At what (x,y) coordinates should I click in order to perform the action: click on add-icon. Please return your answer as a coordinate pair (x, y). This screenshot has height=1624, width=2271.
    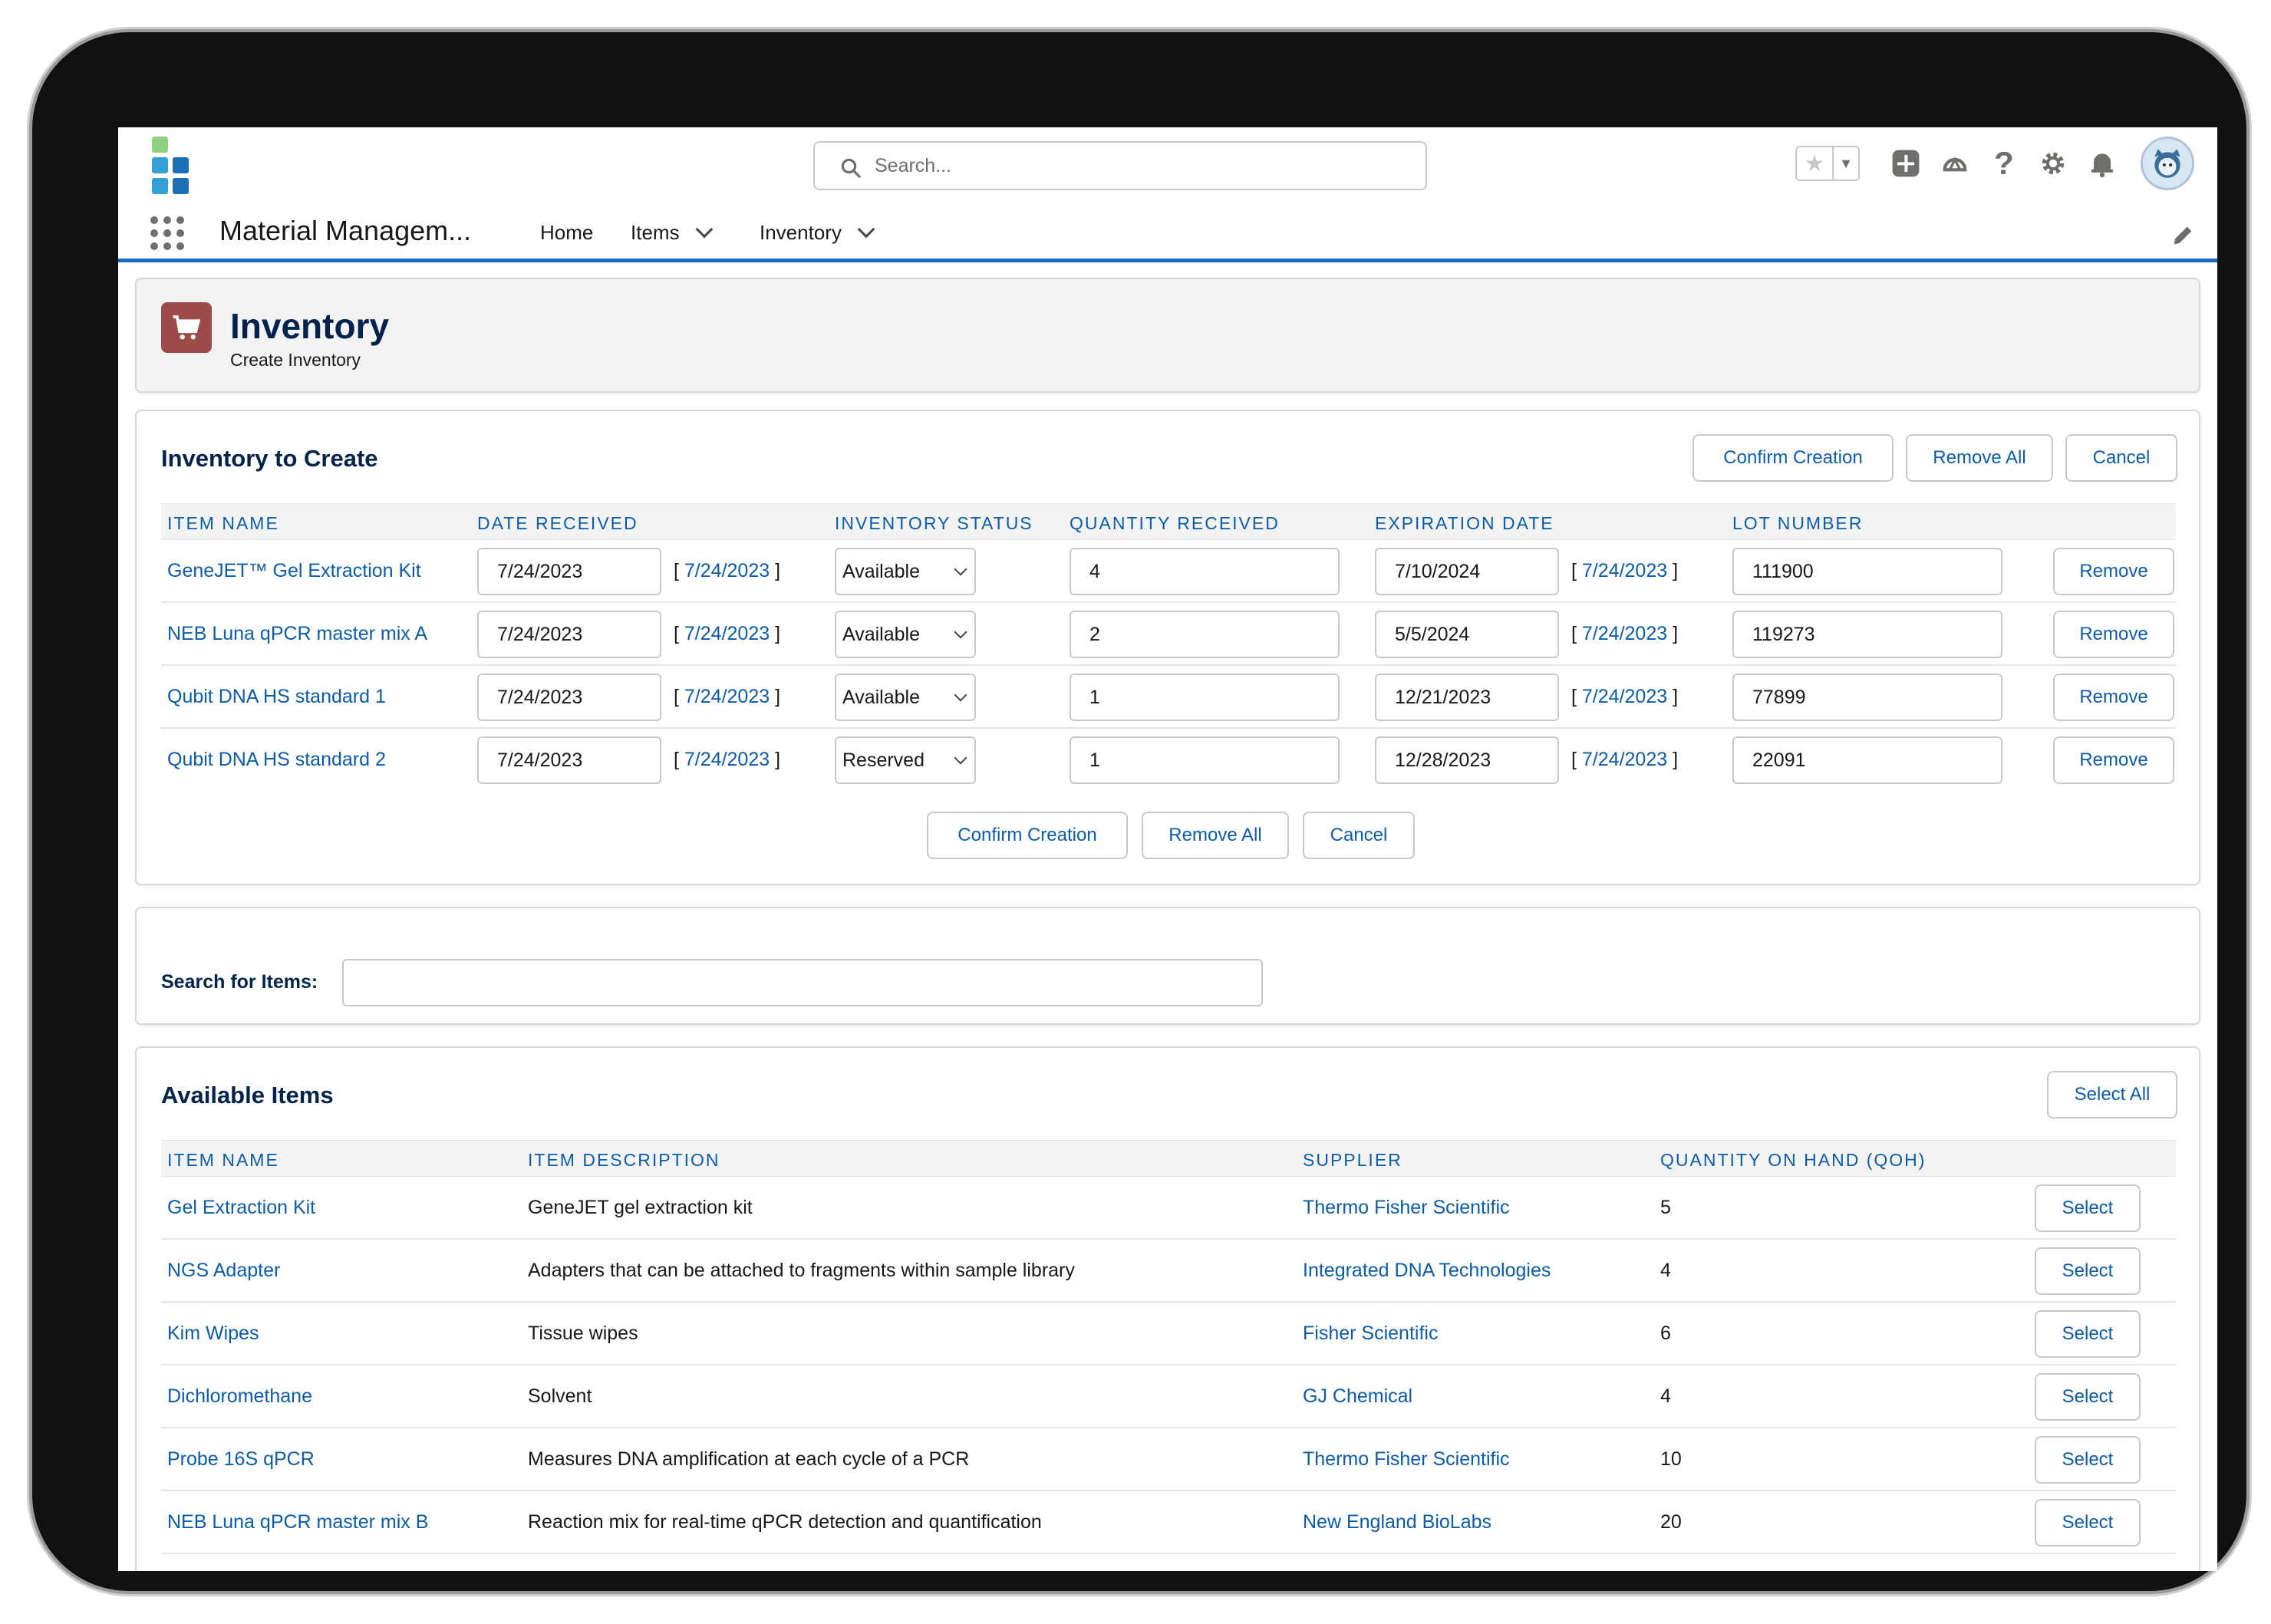
    Looking at the image, I should click on (1905, 163).